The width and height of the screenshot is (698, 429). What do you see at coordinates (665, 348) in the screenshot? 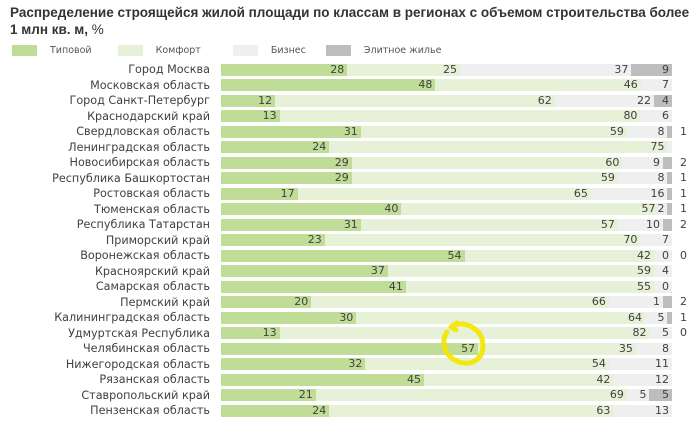
I see `data-label: 8` at bounding box center [665, 348].